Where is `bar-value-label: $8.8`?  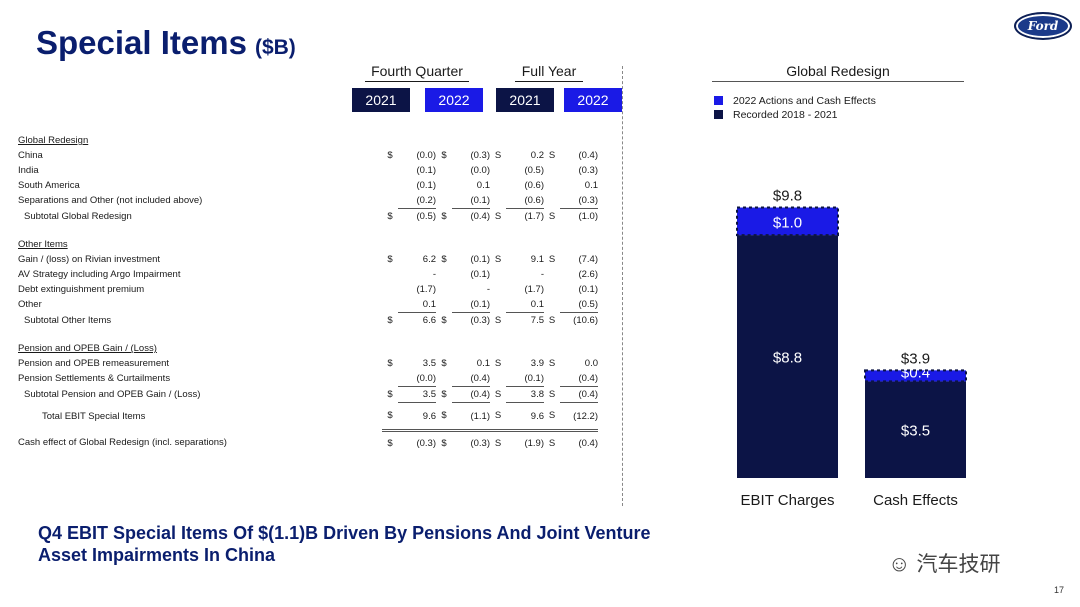 bar-value-label: $8.8 is located at coordinates (787, 358).